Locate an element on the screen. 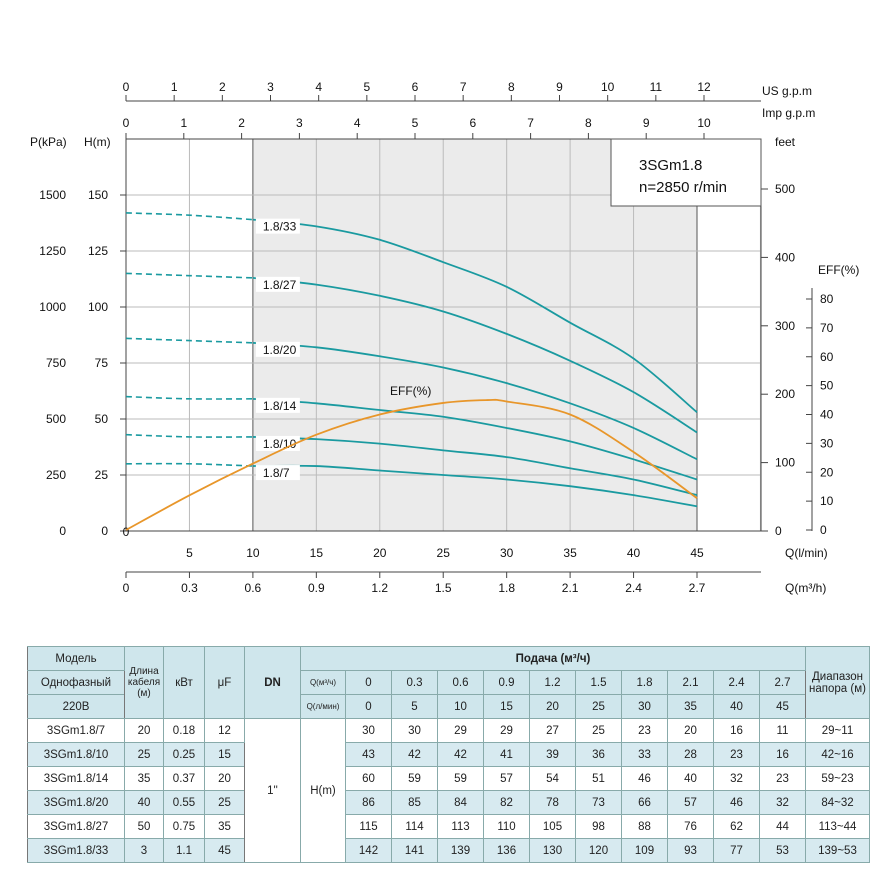  feet-axis-label: feet is located at coordinates (785, 142).